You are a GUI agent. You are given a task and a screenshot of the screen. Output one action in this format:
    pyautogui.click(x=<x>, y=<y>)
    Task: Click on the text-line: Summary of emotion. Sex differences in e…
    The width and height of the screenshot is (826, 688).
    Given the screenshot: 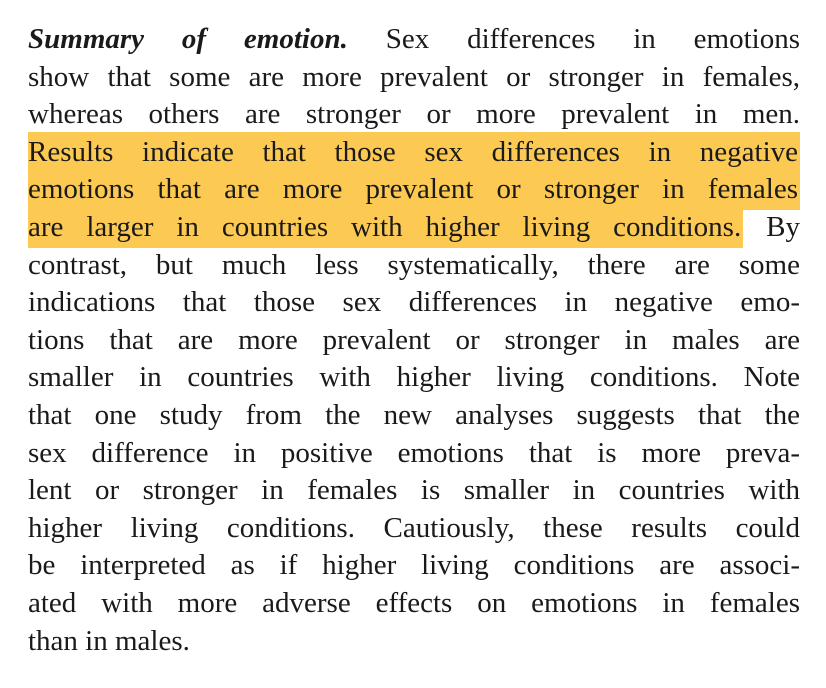 What is the action you would take?
    pyautogui.click(x=414, y=40)
    